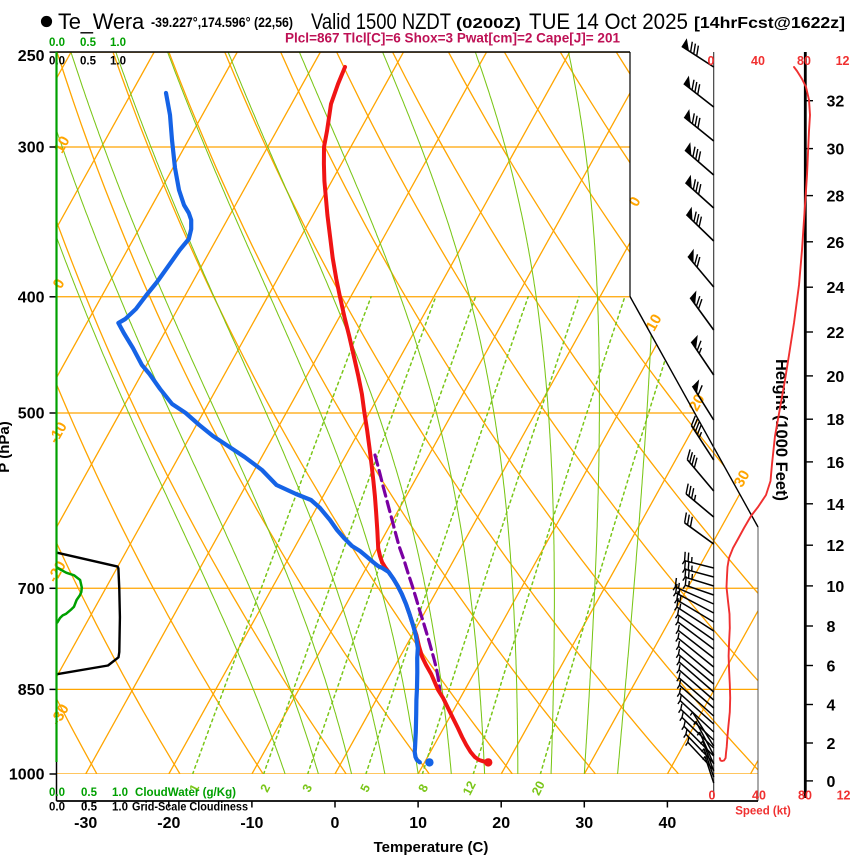  What do you see at coordinates (608, 21) in the screenshot?
I see `svg-text: TUE 14 Oct 2025` at bounding box center [608, 21].